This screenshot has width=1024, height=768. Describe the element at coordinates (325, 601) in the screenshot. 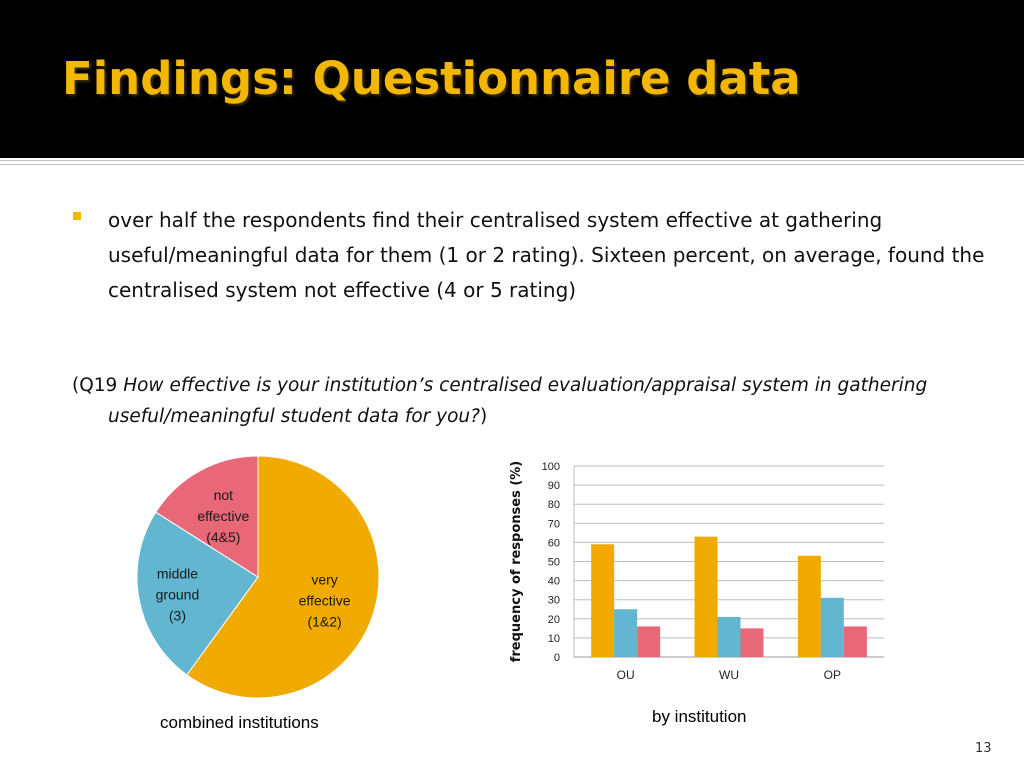

I see `pie-slice-label: very effective (1&2)` at that location.